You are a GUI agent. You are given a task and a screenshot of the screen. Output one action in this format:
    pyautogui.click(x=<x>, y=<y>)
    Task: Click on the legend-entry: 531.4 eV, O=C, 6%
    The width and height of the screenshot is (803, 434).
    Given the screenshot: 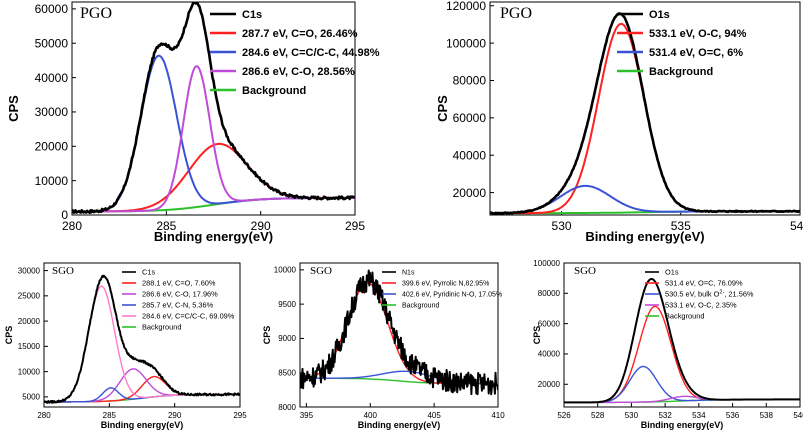 What is the action you would take?
    pyautogui.click(x=696, y=53)
    